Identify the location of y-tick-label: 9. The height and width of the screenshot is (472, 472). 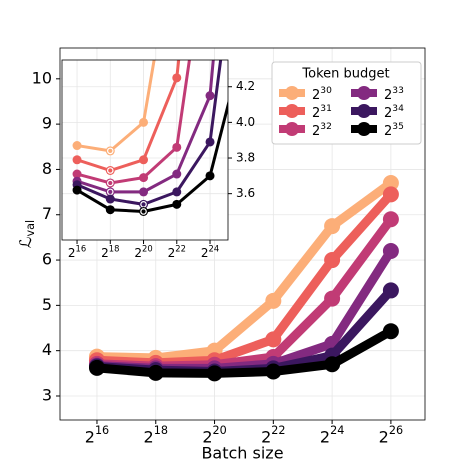
(47, 123).